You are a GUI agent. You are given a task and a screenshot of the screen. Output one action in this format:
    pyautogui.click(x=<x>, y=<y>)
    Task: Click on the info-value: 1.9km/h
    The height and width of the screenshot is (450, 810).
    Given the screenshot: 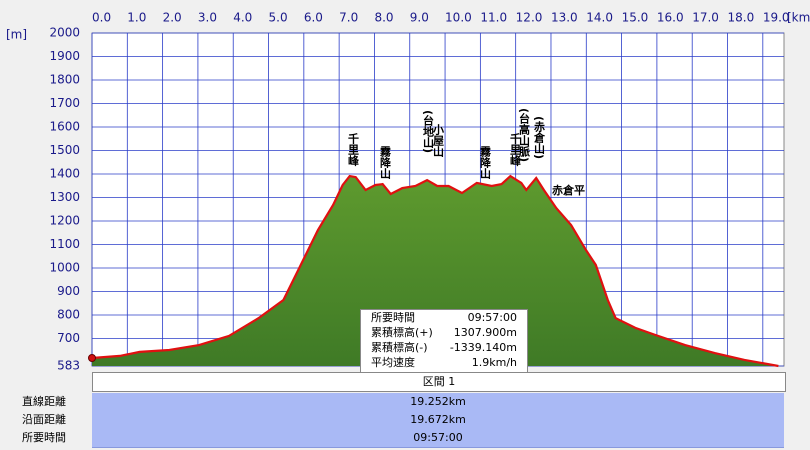 What is the action you would take?
    pyautogui.click(x=494, y=362)
    